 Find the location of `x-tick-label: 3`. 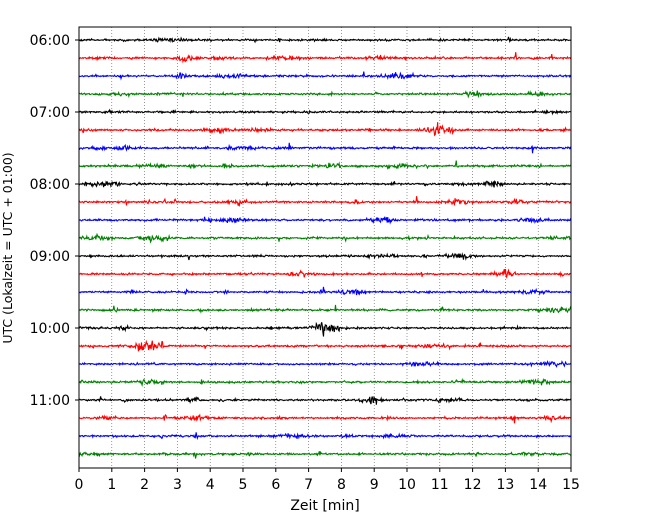

x-tick-label: 3 is located at coordinates (177, 485).